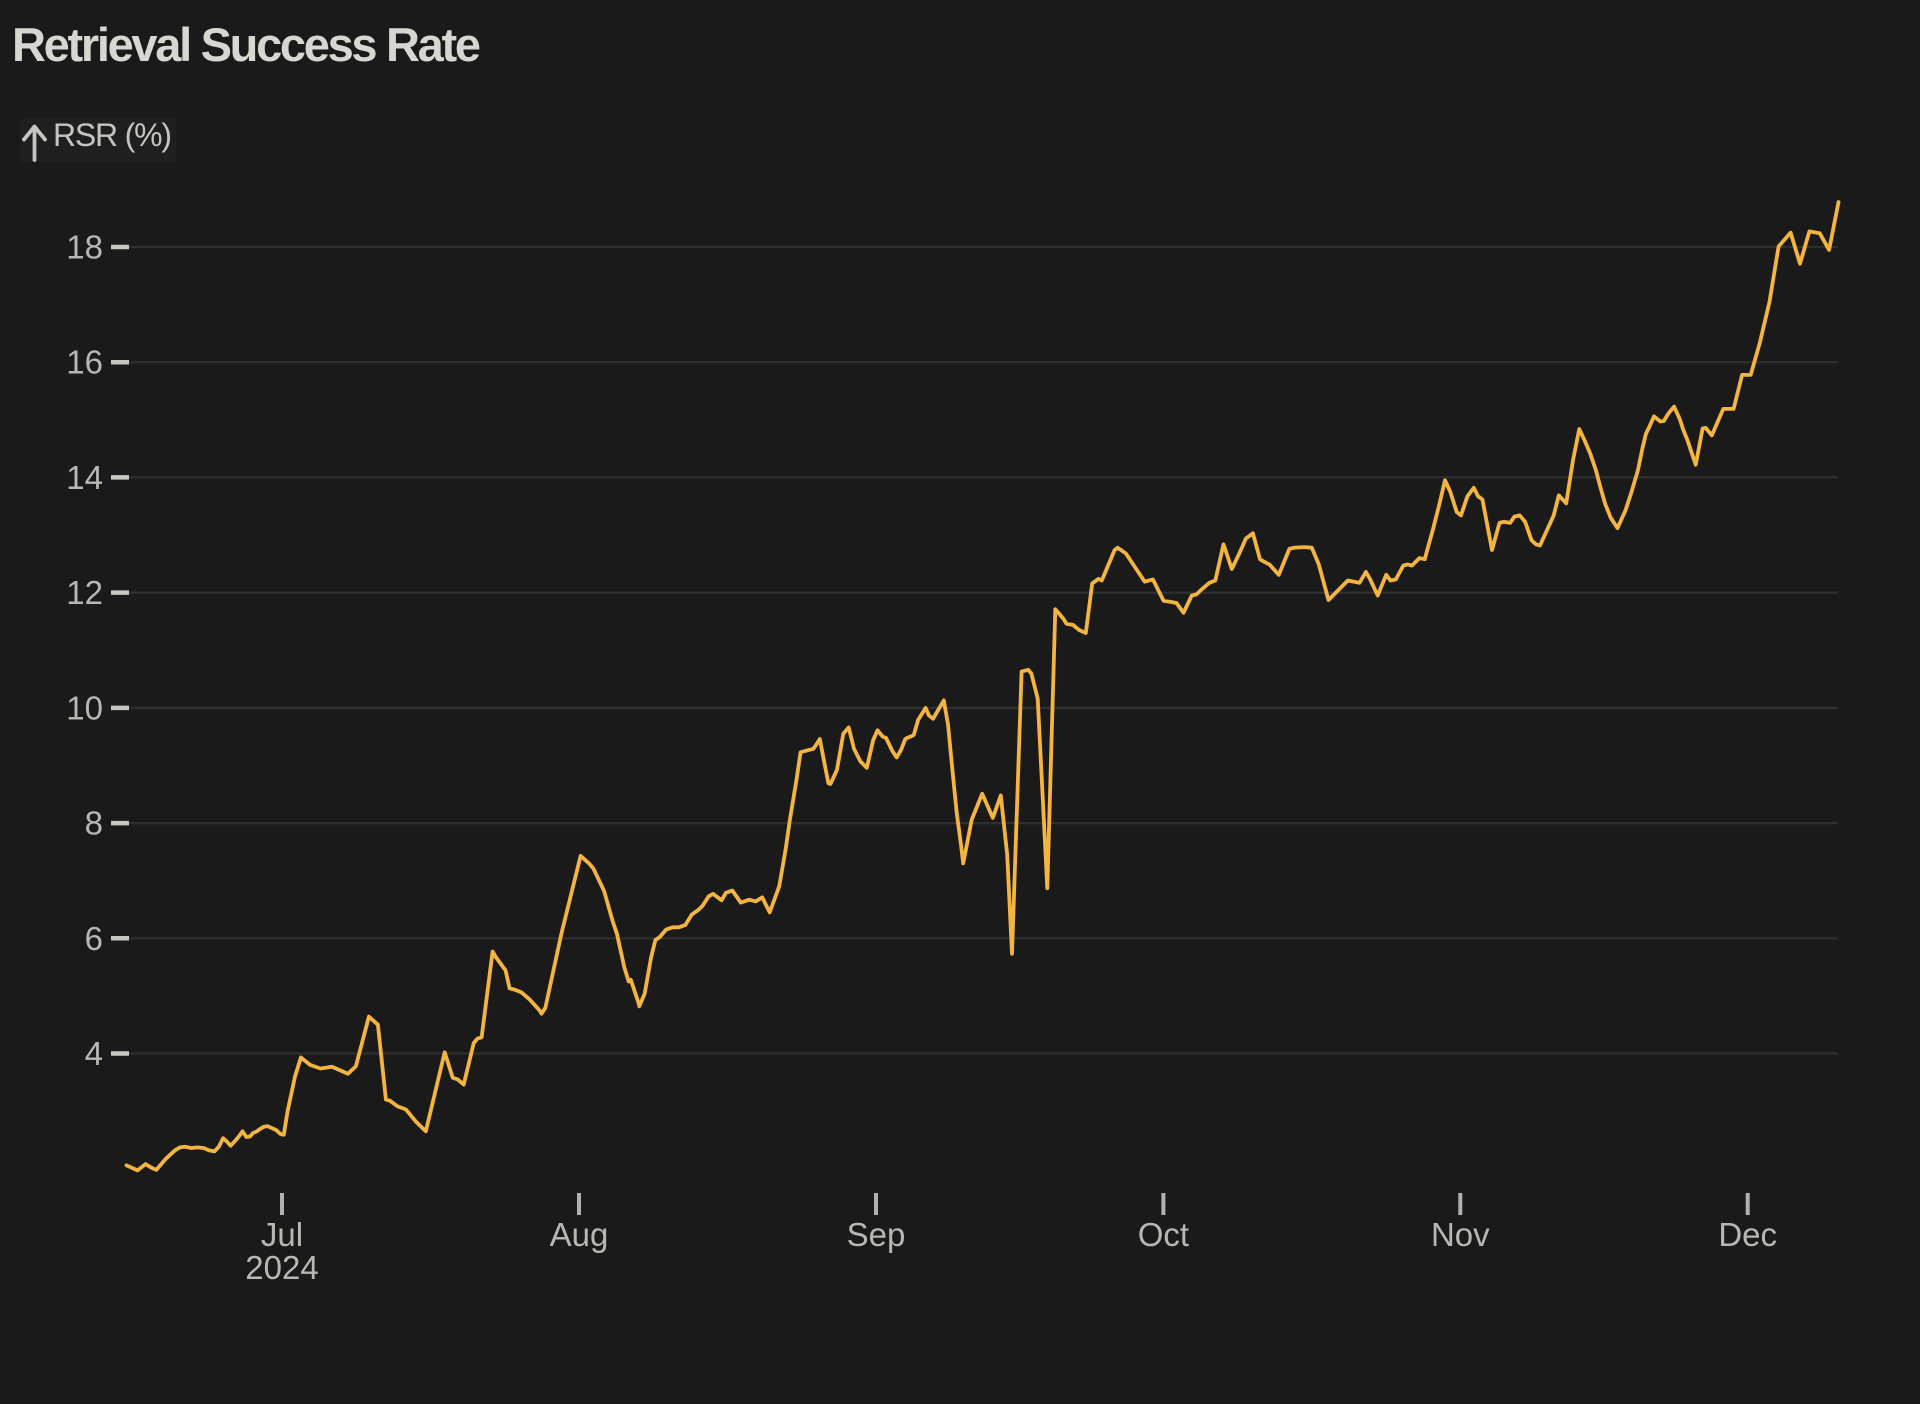  I want to click on svg-text: Nov, so click(1460, 1234).